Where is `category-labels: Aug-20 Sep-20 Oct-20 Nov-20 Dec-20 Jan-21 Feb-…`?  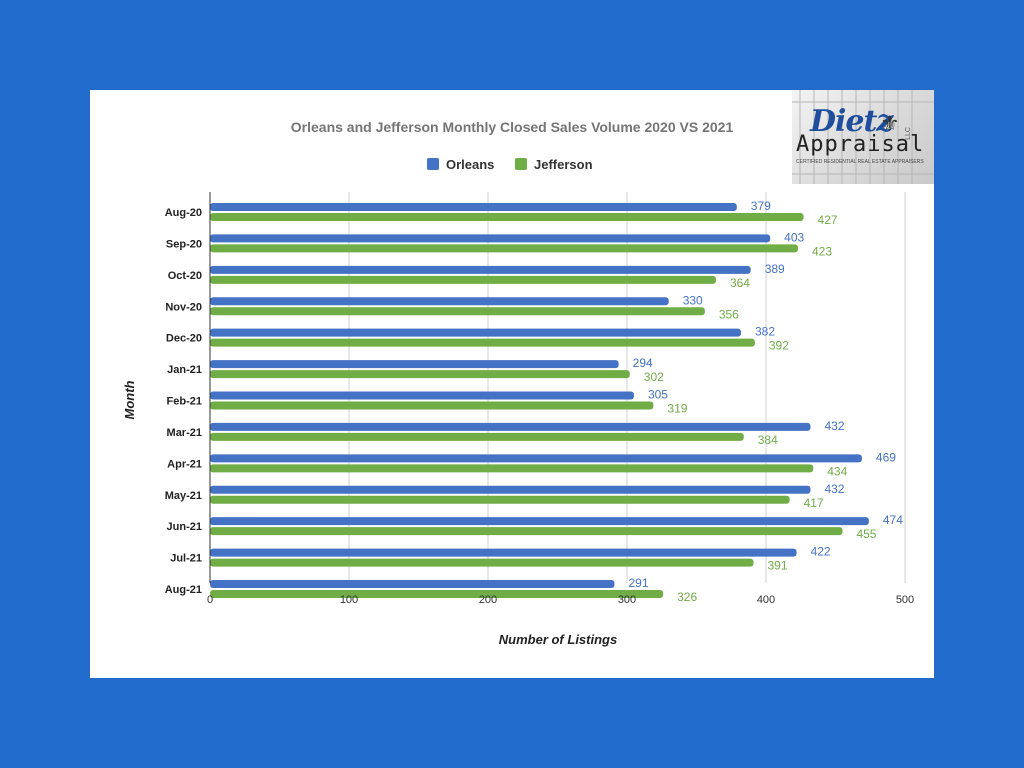
category-labels: Aug-20 Sep-20 Oct-20 Nov-20 Dec-20 Jan-21 Feb-… is located at coordinates (183, 401).